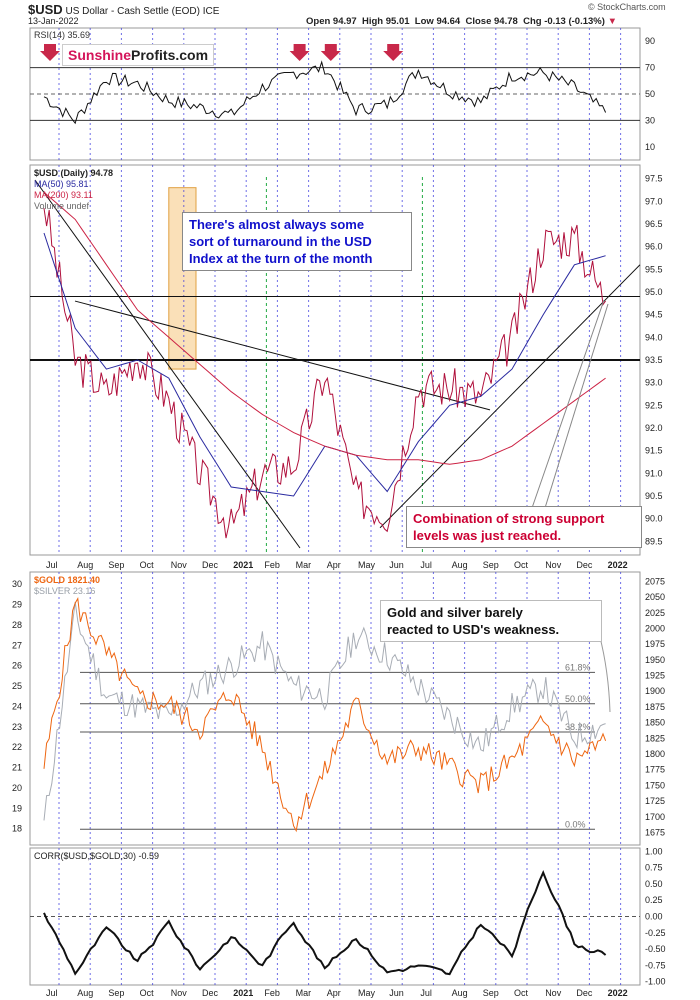 This screenshot has width=700, height=1000. What do you see at coordinates (655, 660) in the screenshot?
I see `y-tick-label: 1950` at bounding box center [655, 660].